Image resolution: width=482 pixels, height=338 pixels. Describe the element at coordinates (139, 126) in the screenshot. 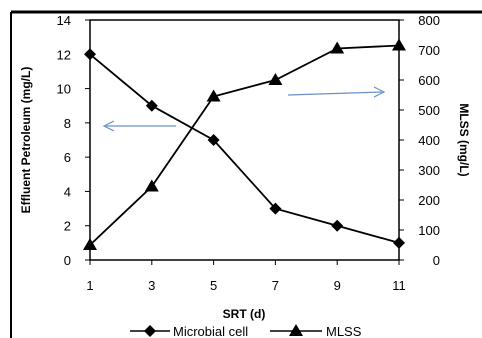

I see `arrow-left` at that location.